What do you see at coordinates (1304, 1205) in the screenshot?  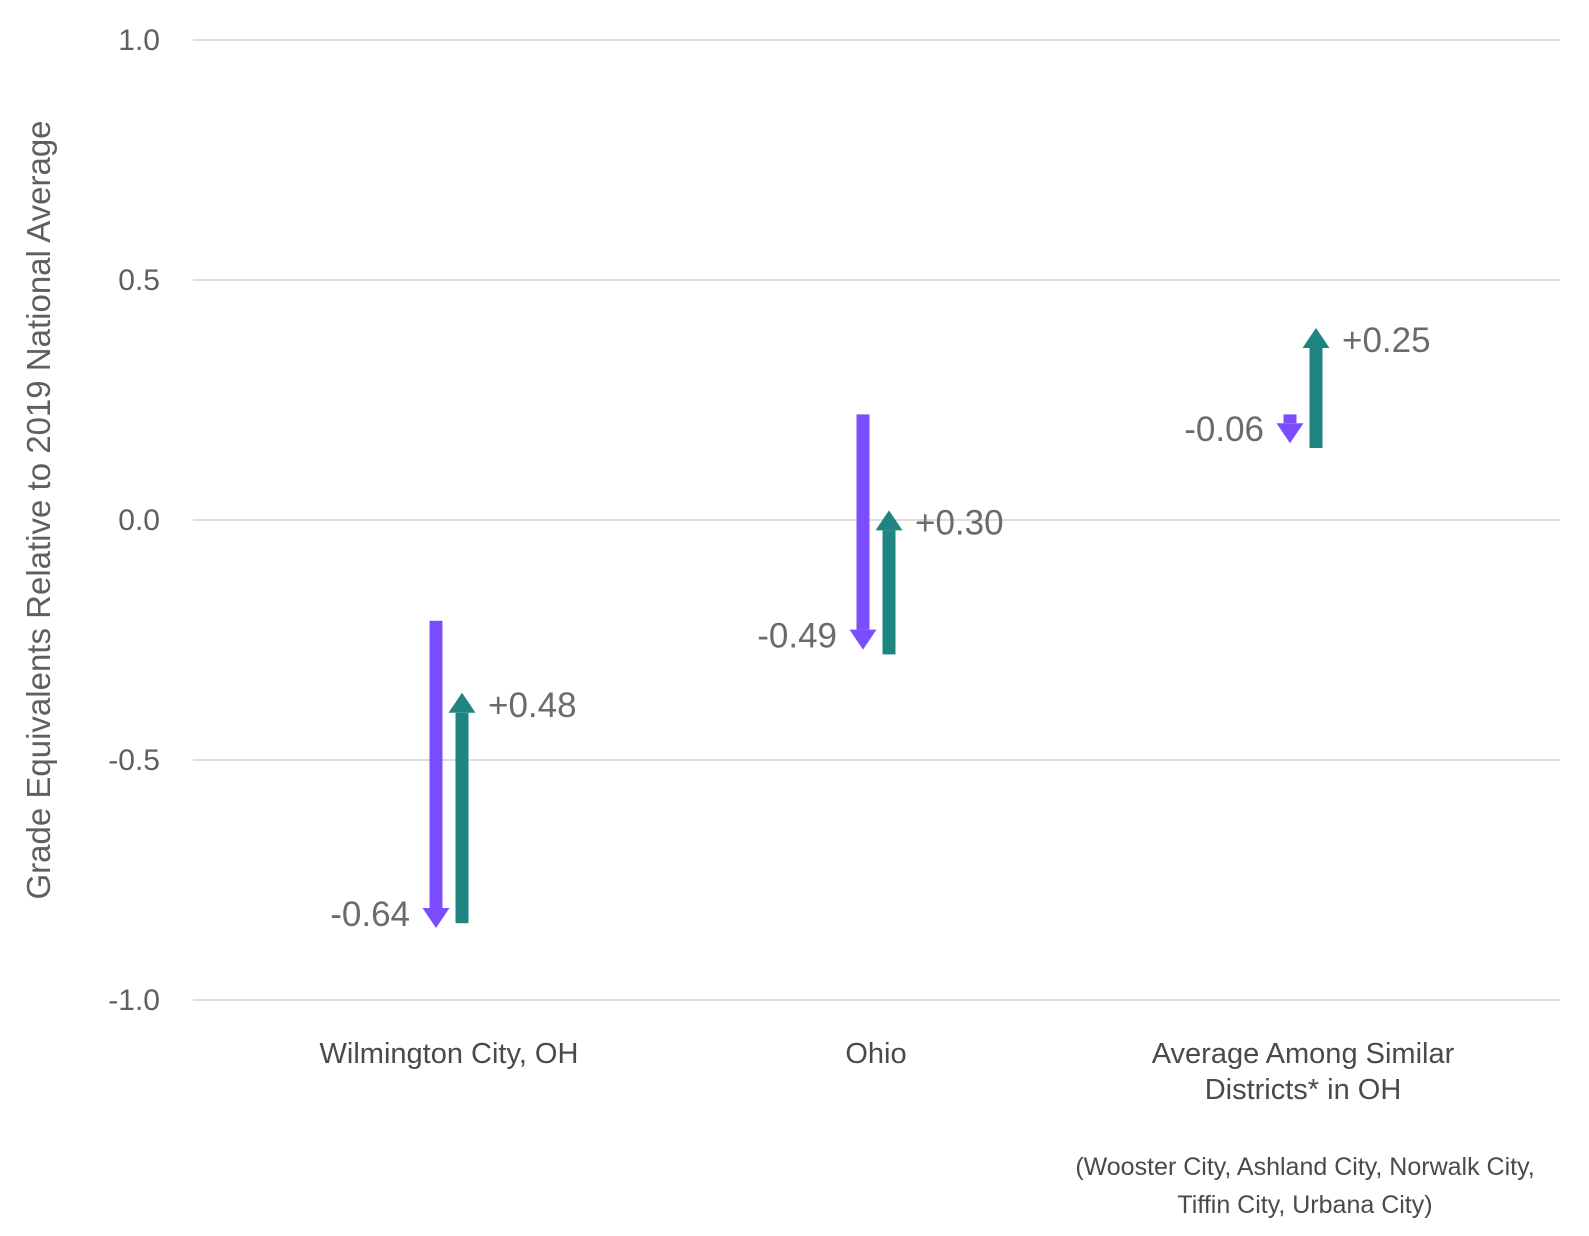 I see `footnote-line-2: Tiffin City, Urbana City)` at bounding box center [1304, 1205].